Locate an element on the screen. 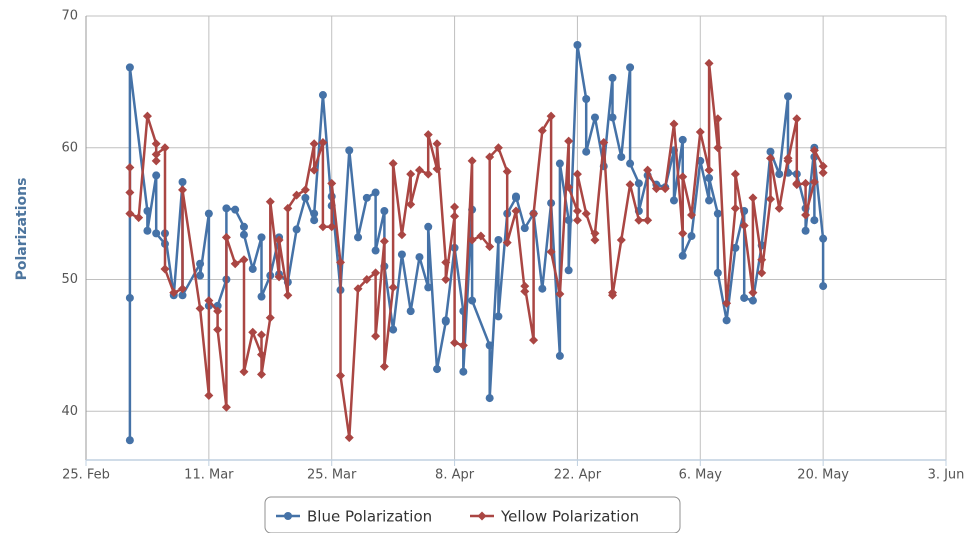 This screenshot has width=965, height=533. legend-item: Blue Polarization is located at coordinates (354, 517).